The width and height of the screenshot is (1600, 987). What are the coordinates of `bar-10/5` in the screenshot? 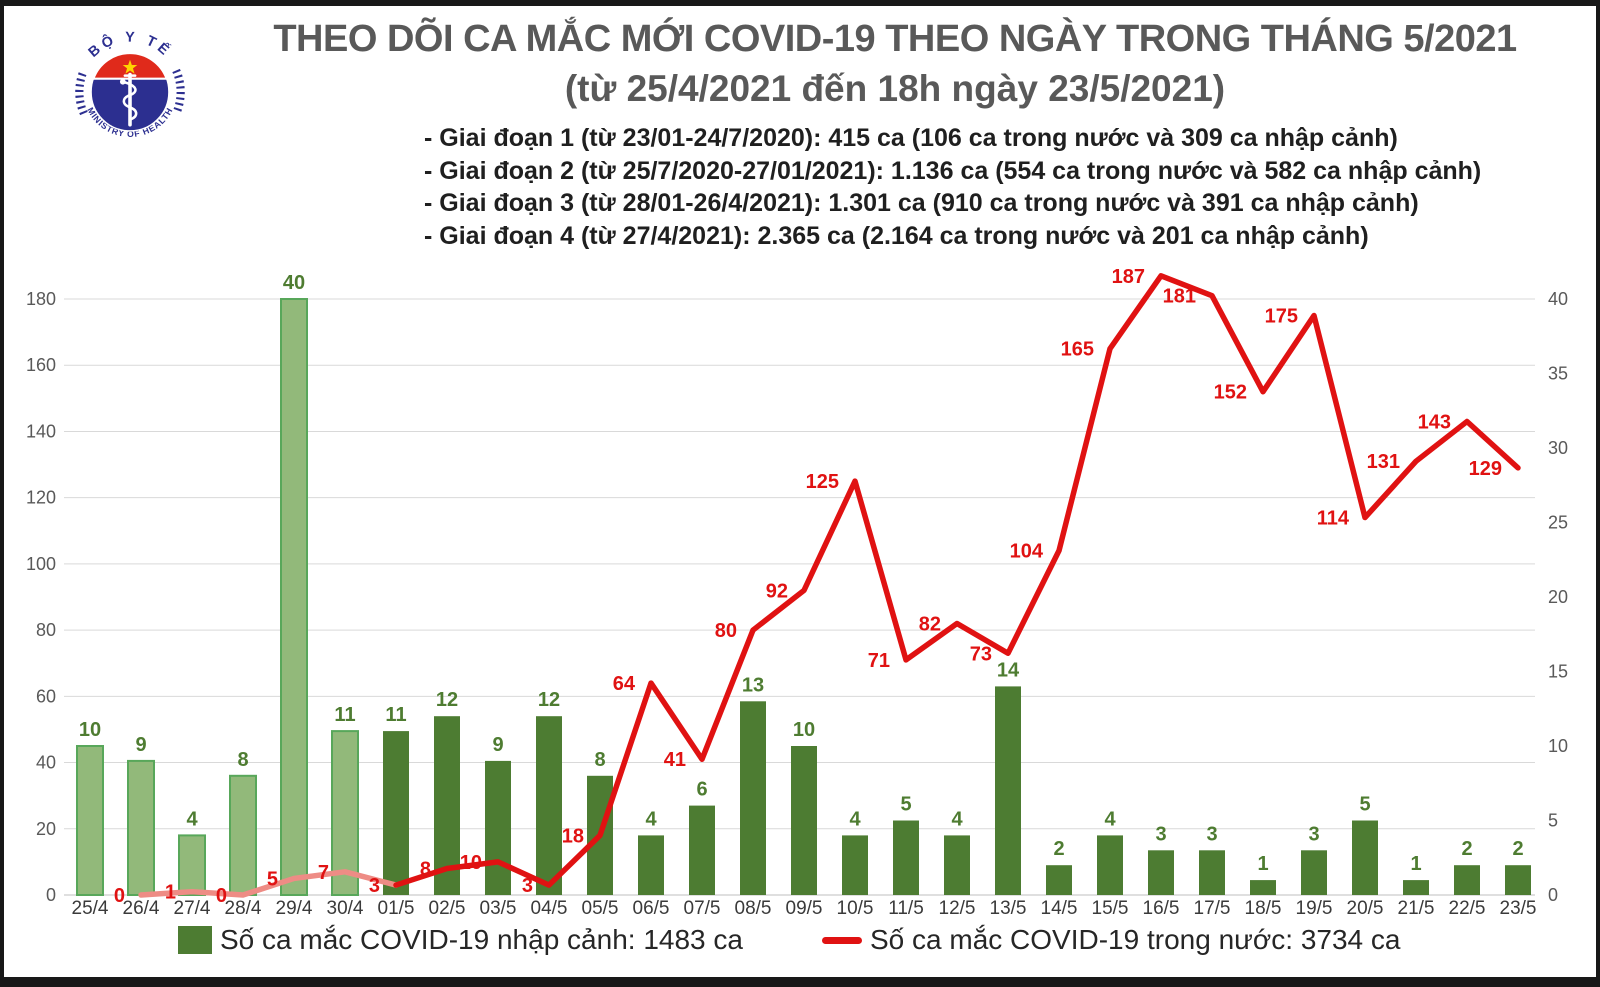 It's located at (855, 865).